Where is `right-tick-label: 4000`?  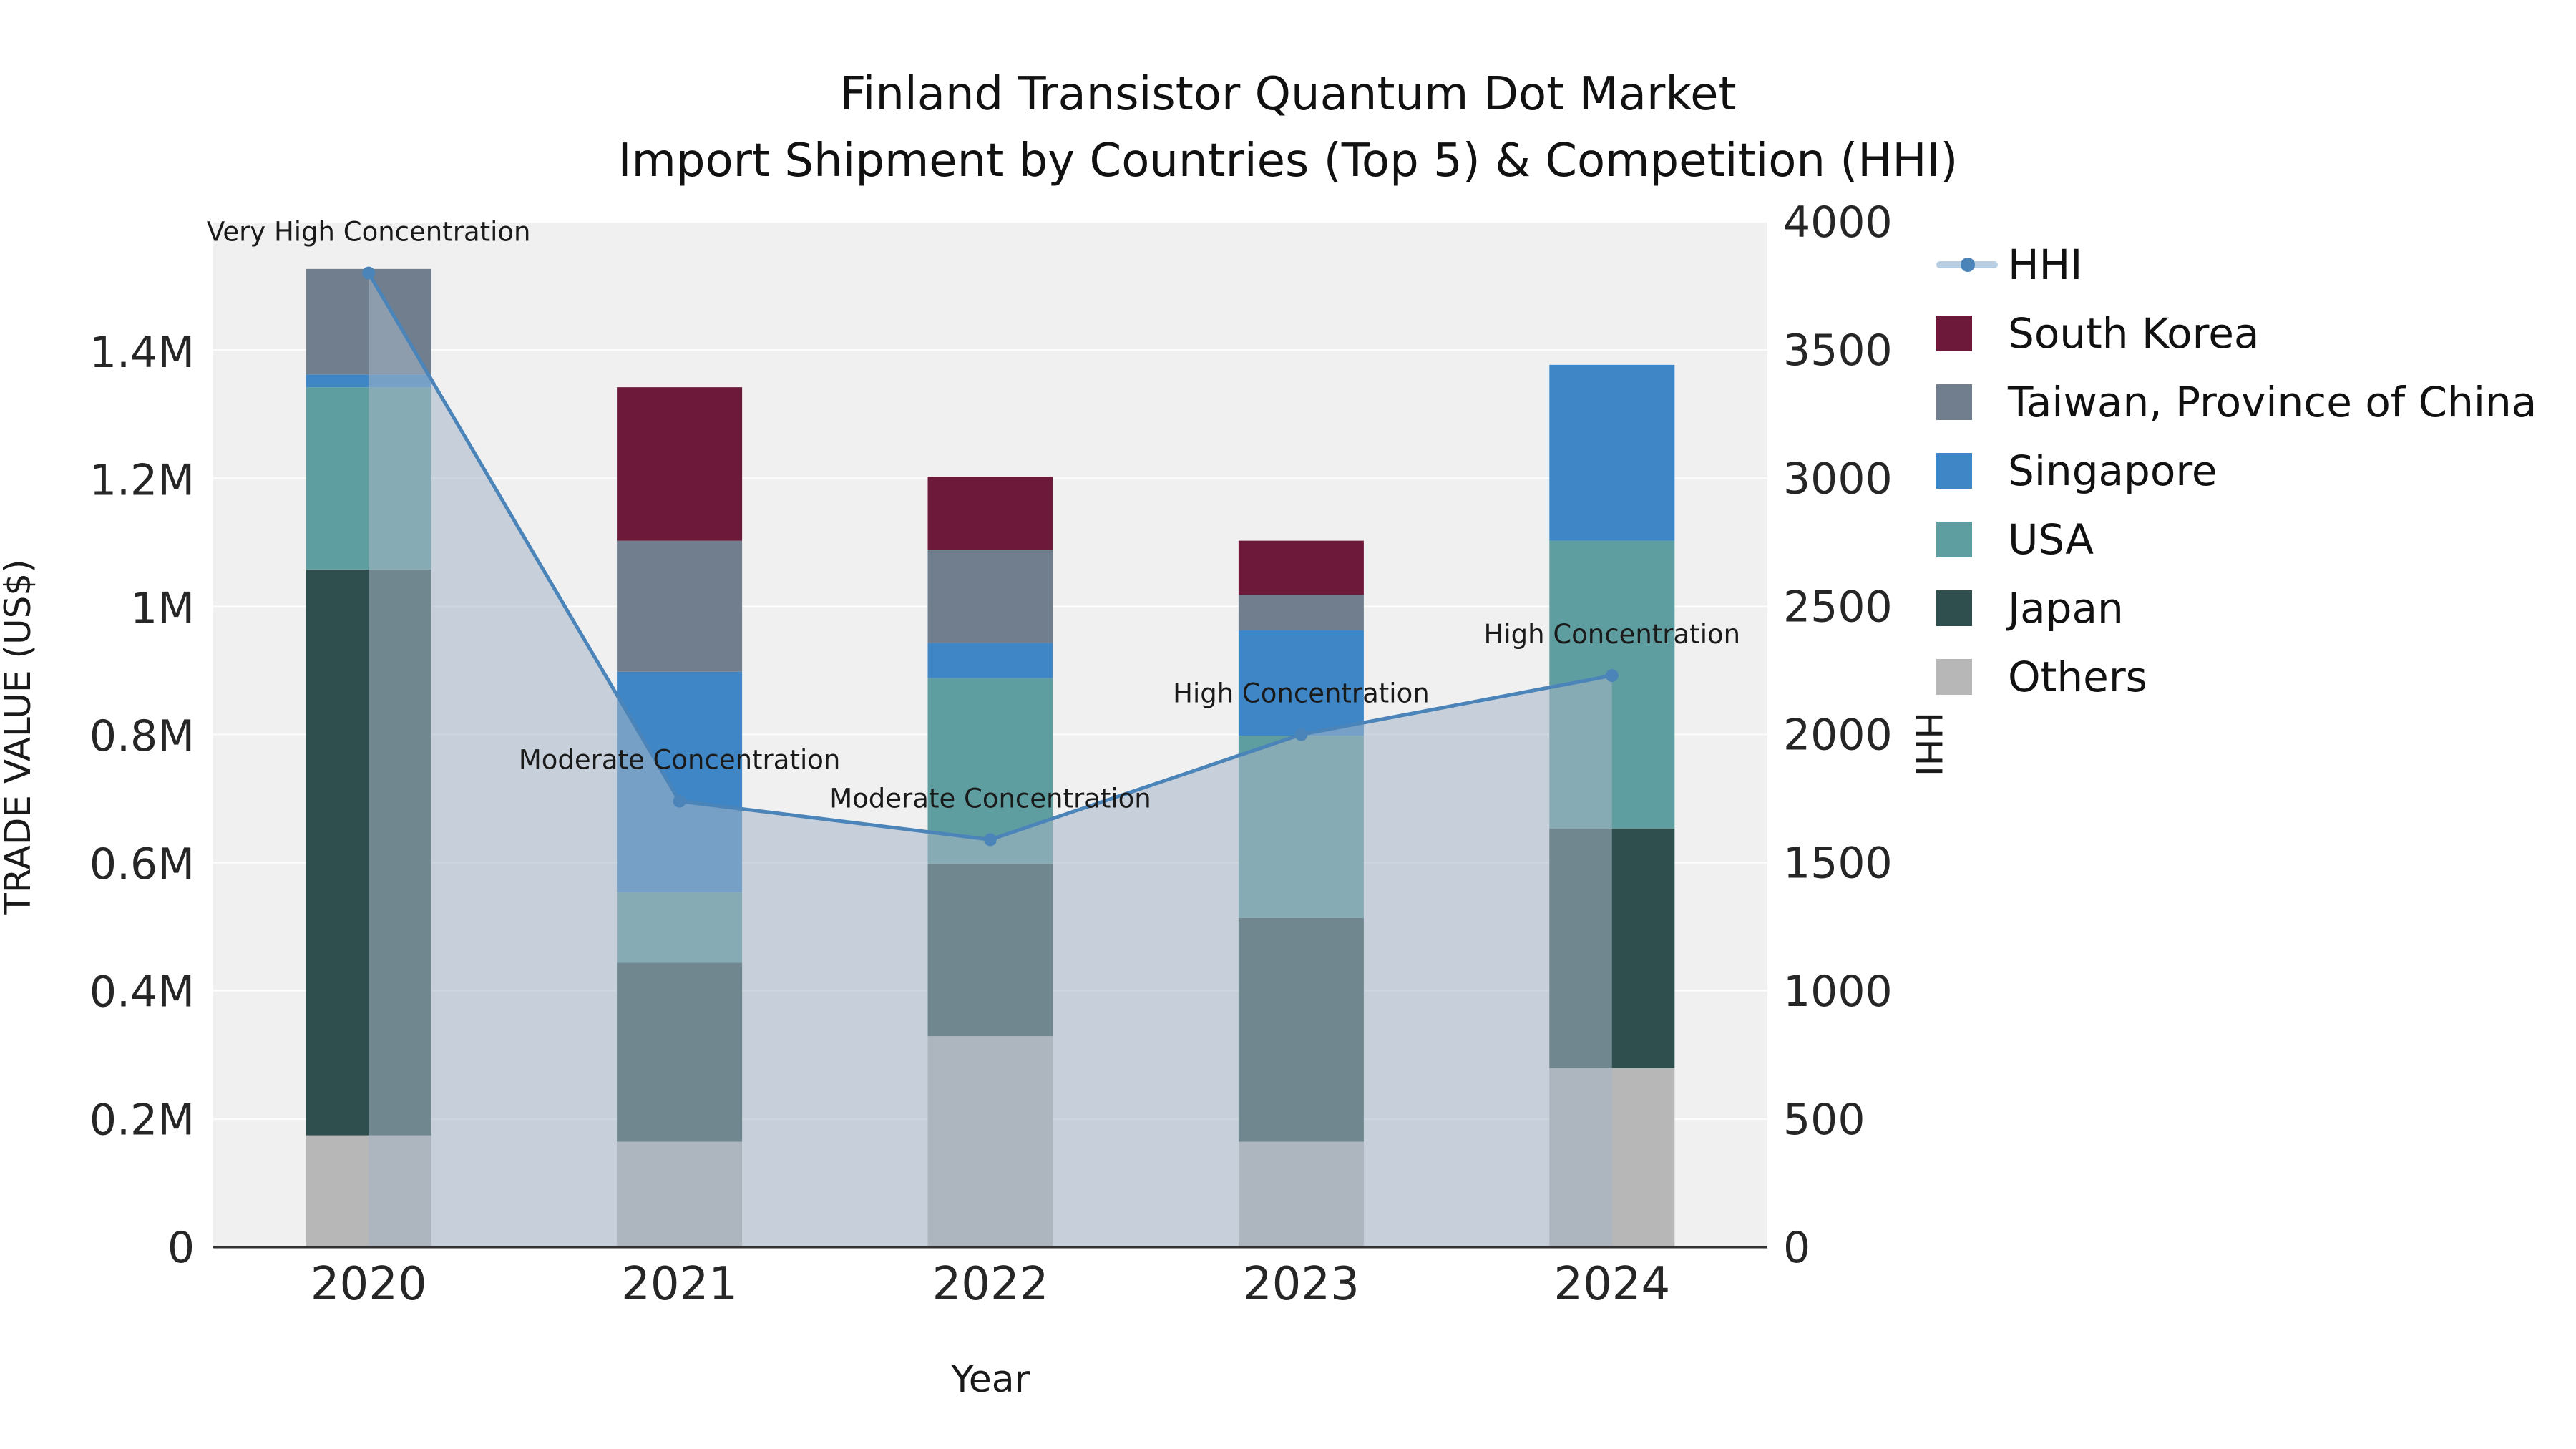
right-tick-label: 4000 is located at coordinates (1838, 222).